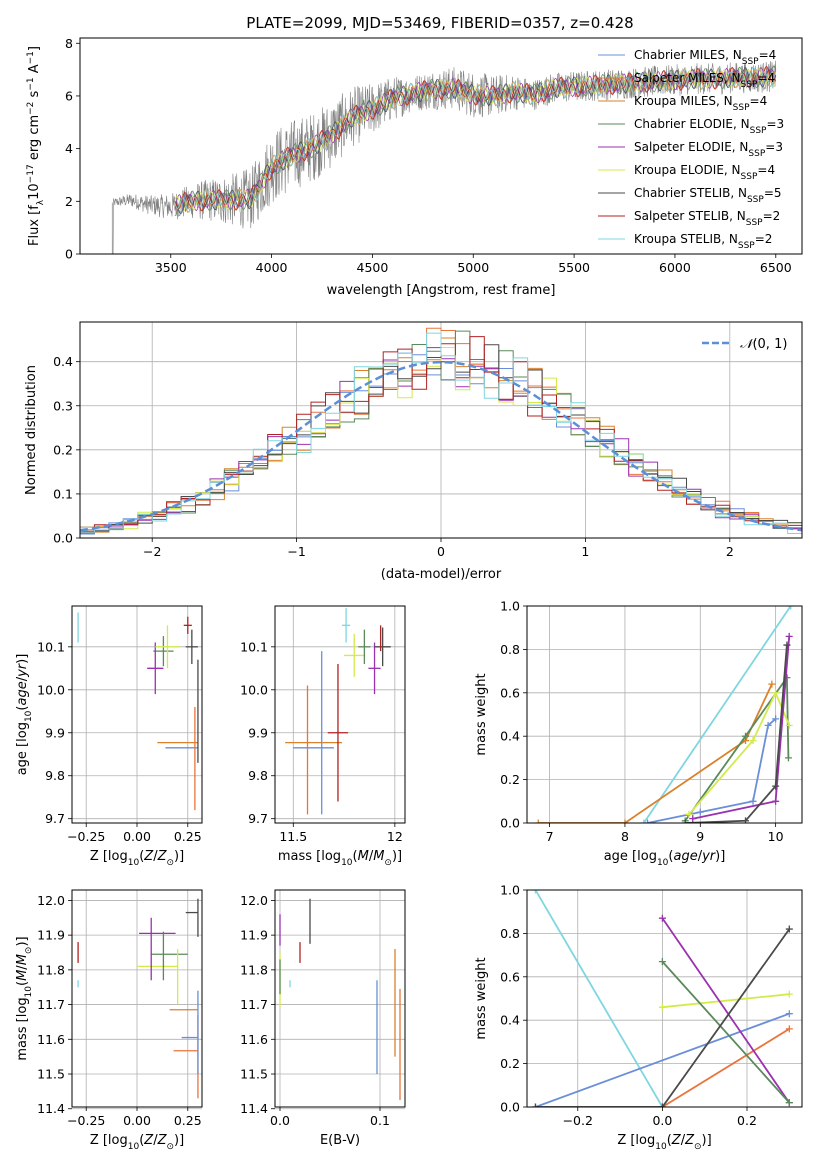 The height and width of the screenshot is (1170, 819). What do you see at coordinates (69, 148) in the screenshot?
I see `y-tick-label: 4` at bounding box center [69, 148].